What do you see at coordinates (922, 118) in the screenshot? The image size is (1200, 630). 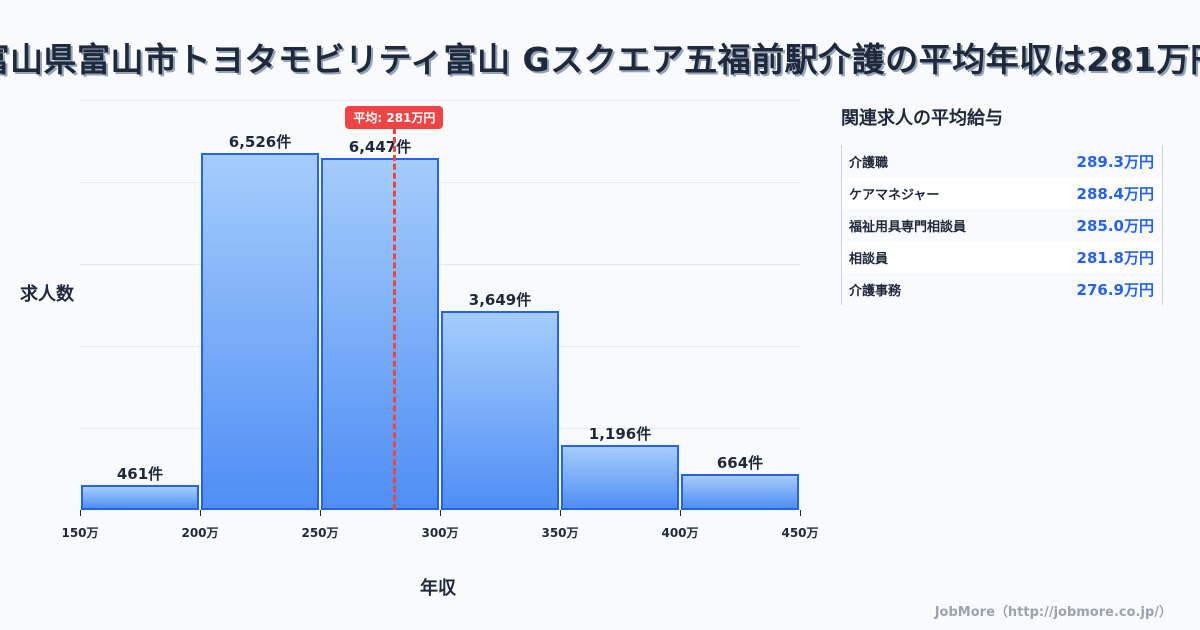 I see `related-salary-title: 関連求人の平均給与` at bounding box center [922, 118].